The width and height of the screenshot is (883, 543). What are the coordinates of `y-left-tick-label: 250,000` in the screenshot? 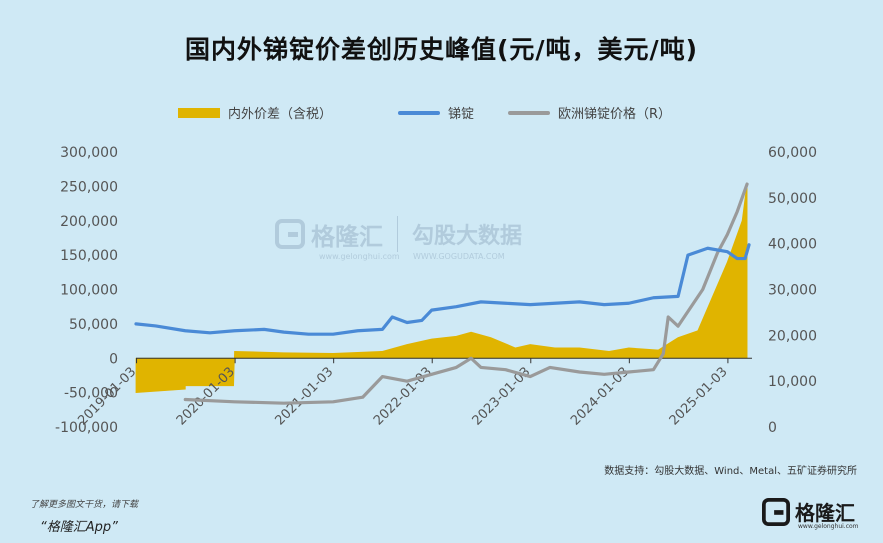 It's located at (89, 187).